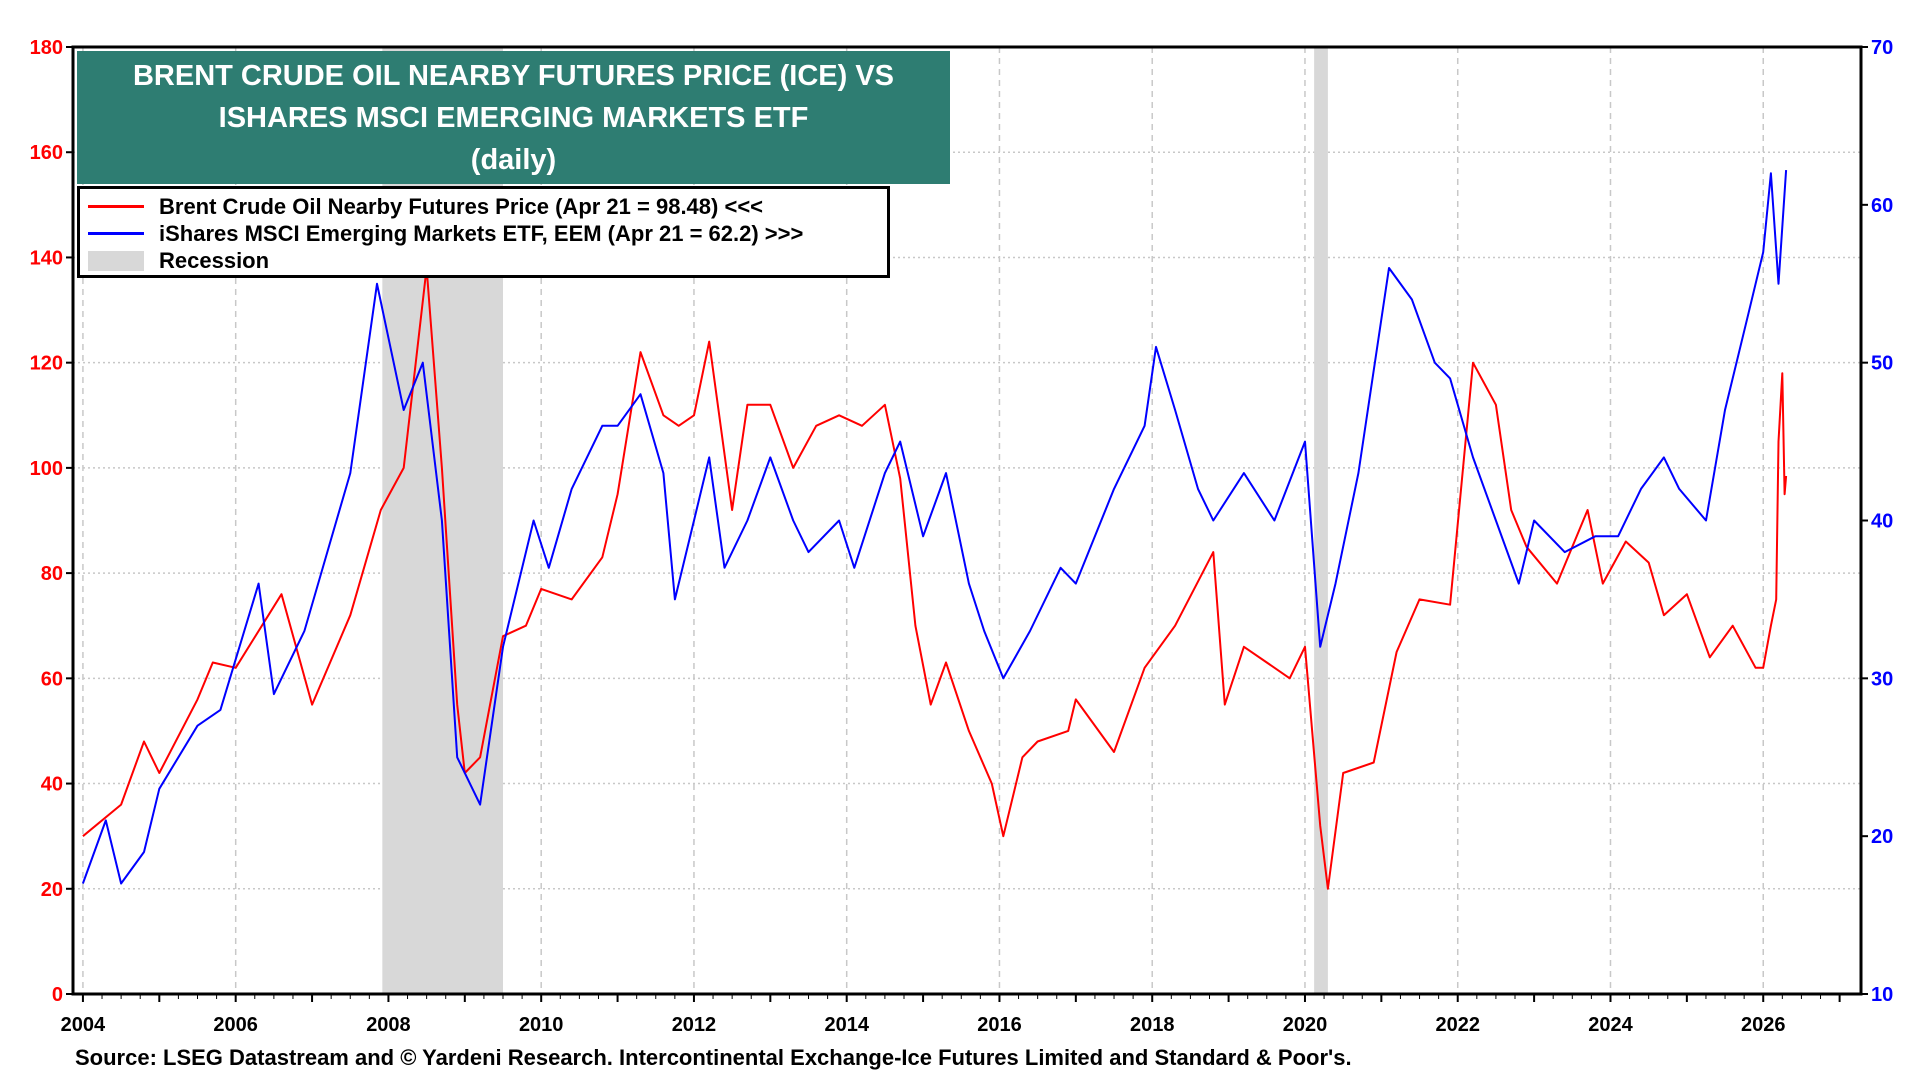 This screenshot has width=1920, height=1080. What do you see at coordinates (1882, 522) in the screenshot?
I see `right-tick-label: 40` at bounding box center [1882, 522].